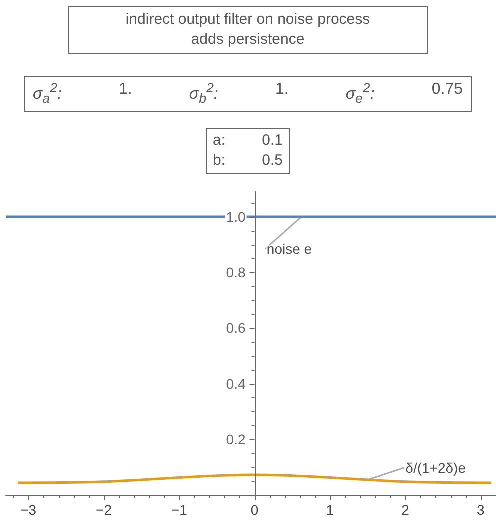  Describe the element at coordinates (248, 140) in the screenshot. I see `text: a: 0.1` at that location.